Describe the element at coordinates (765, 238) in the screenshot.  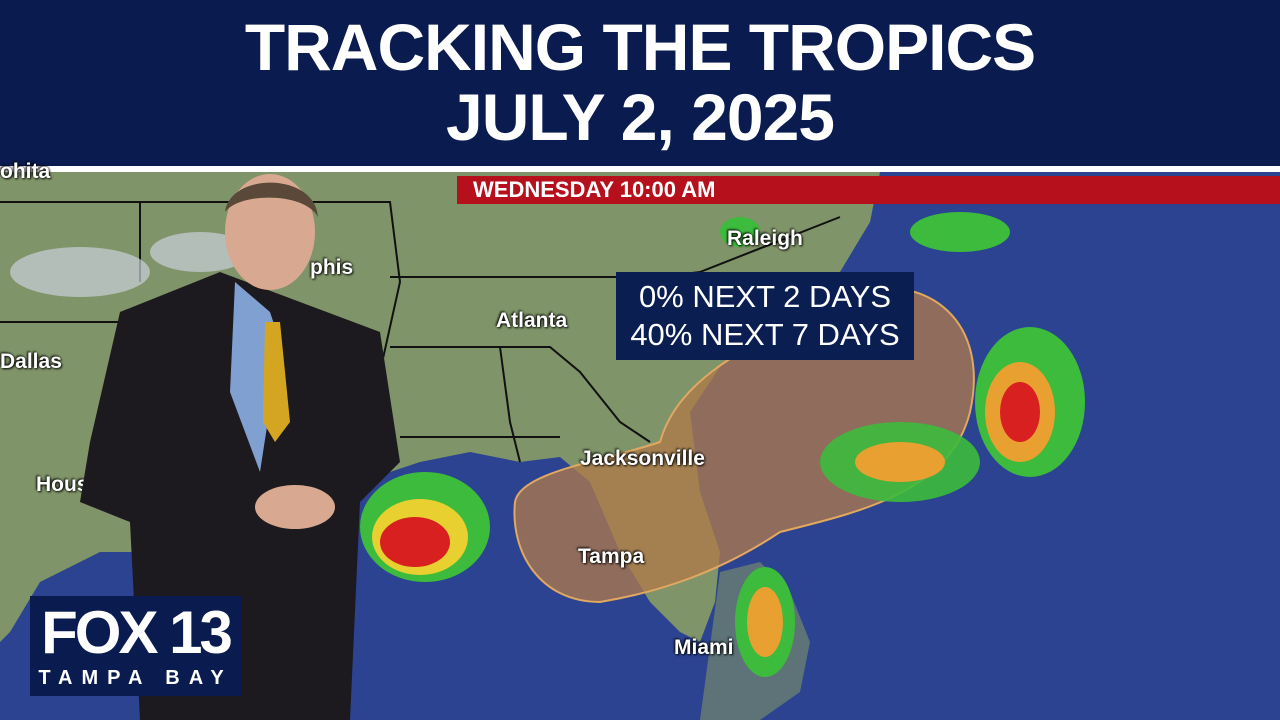
I see `city-label-raleigh: Raleigh` at that location.